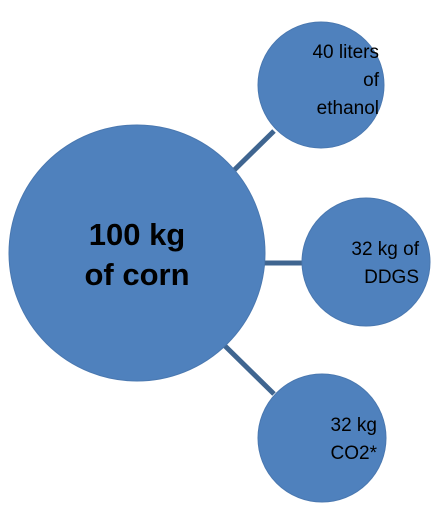  What do you see at coordinates (137, 234) in the screenshot?
I see `node-label: 100 kg` at bounding box center [137, 234].